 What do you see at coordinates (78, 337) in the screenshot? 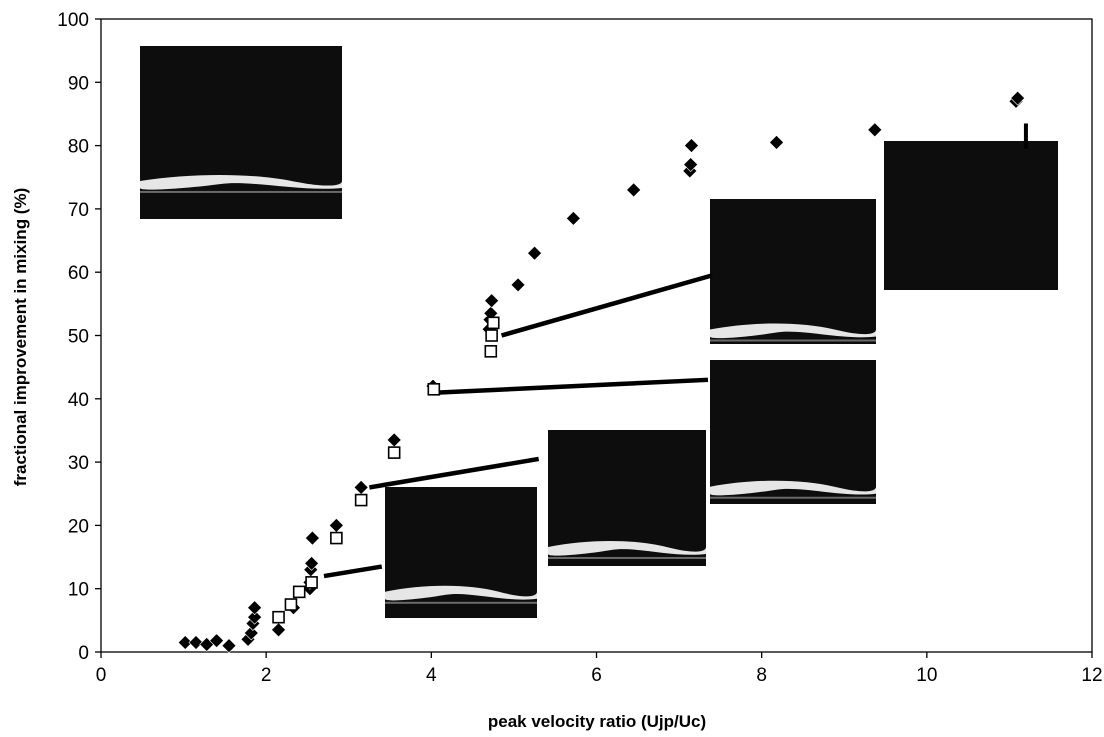
I see `y-tick-label: 50` at bounding box center [78, 337].